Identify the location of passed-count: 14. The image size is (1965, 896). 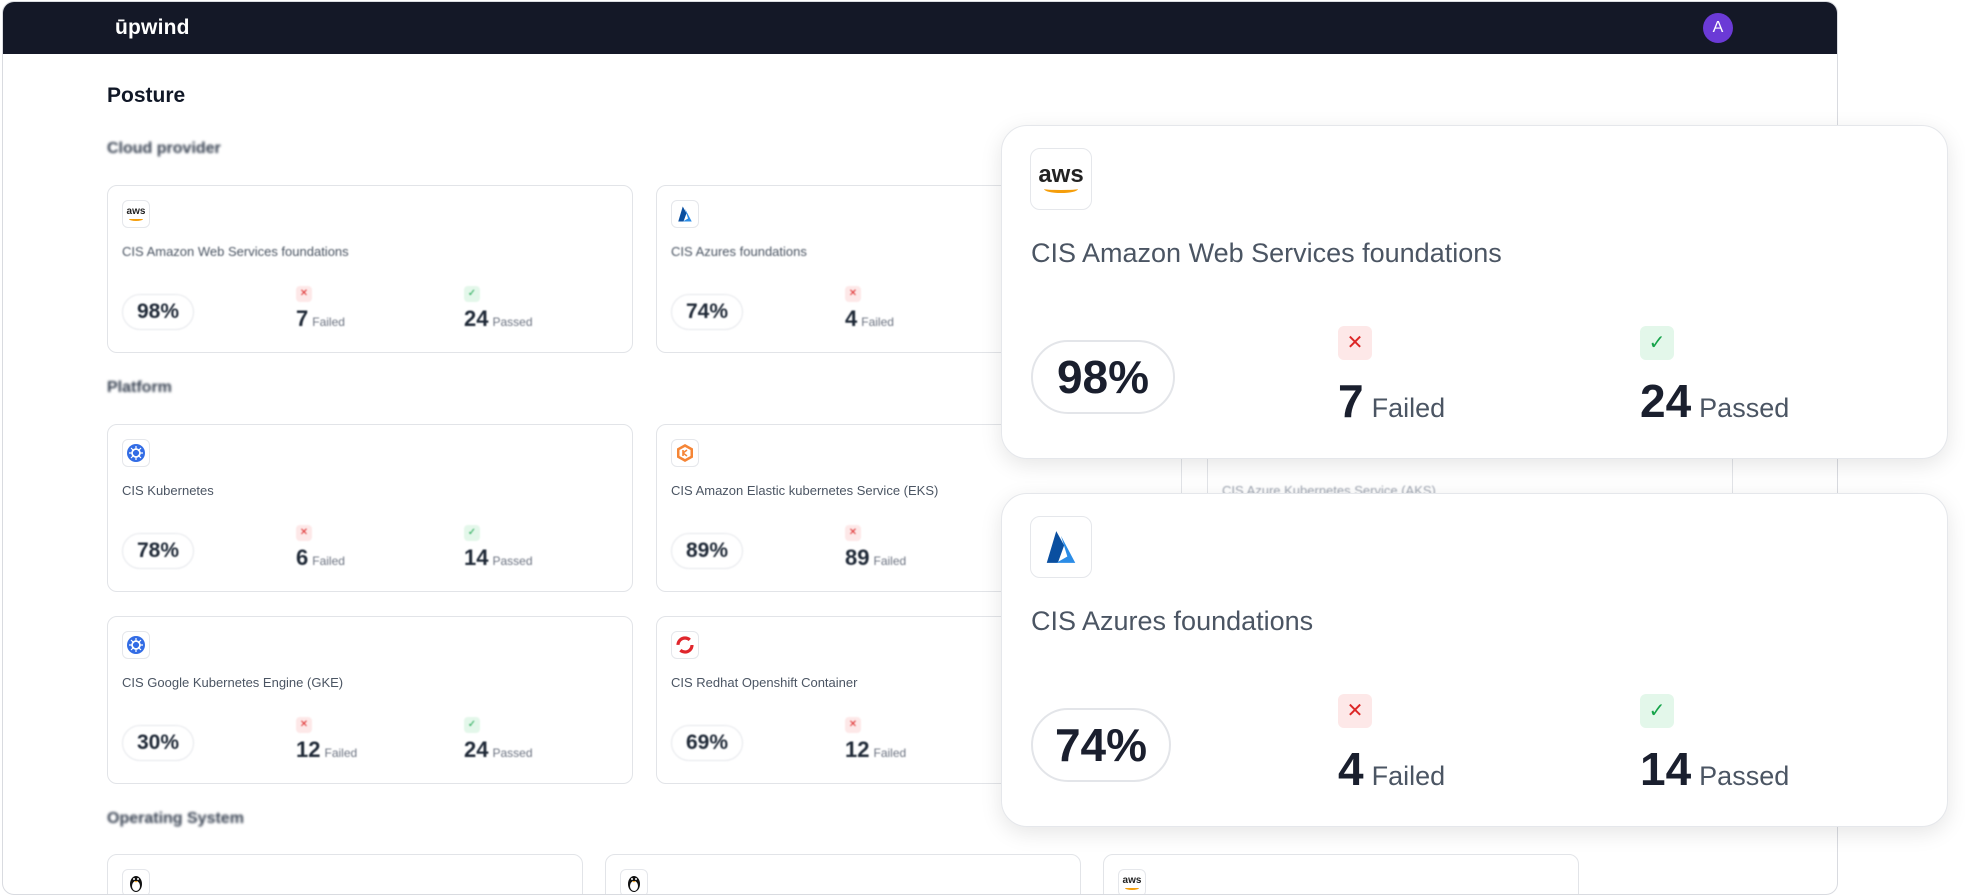
(1666, 769).